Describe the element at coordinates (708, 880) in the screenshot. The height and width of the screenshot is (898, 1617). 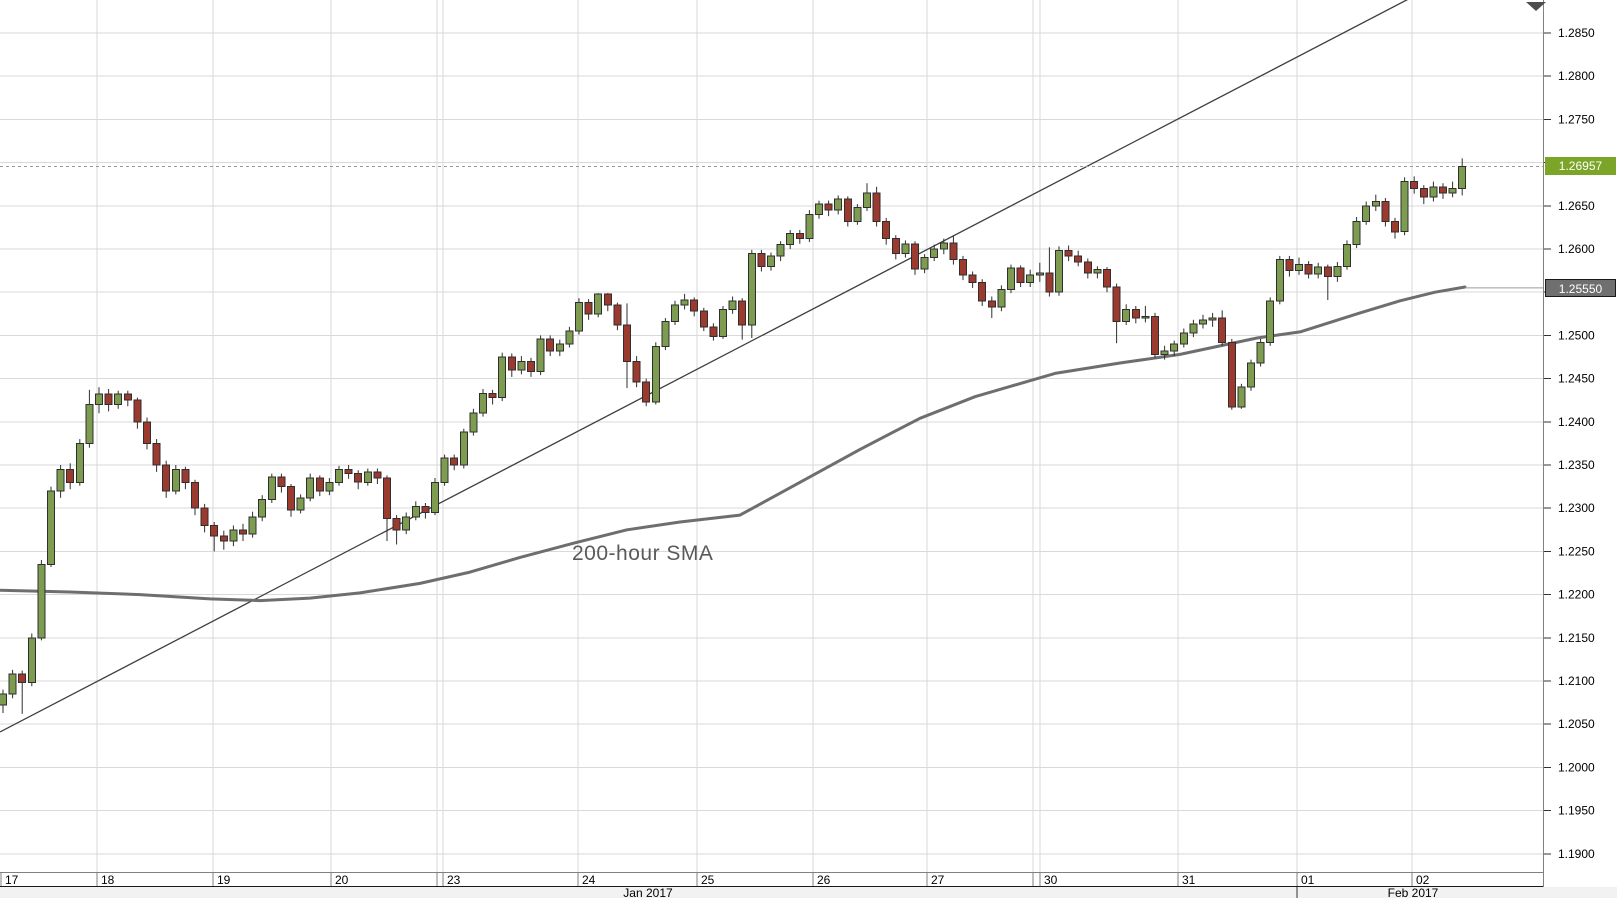
I see `time-axis-day-label: 25` at that location.